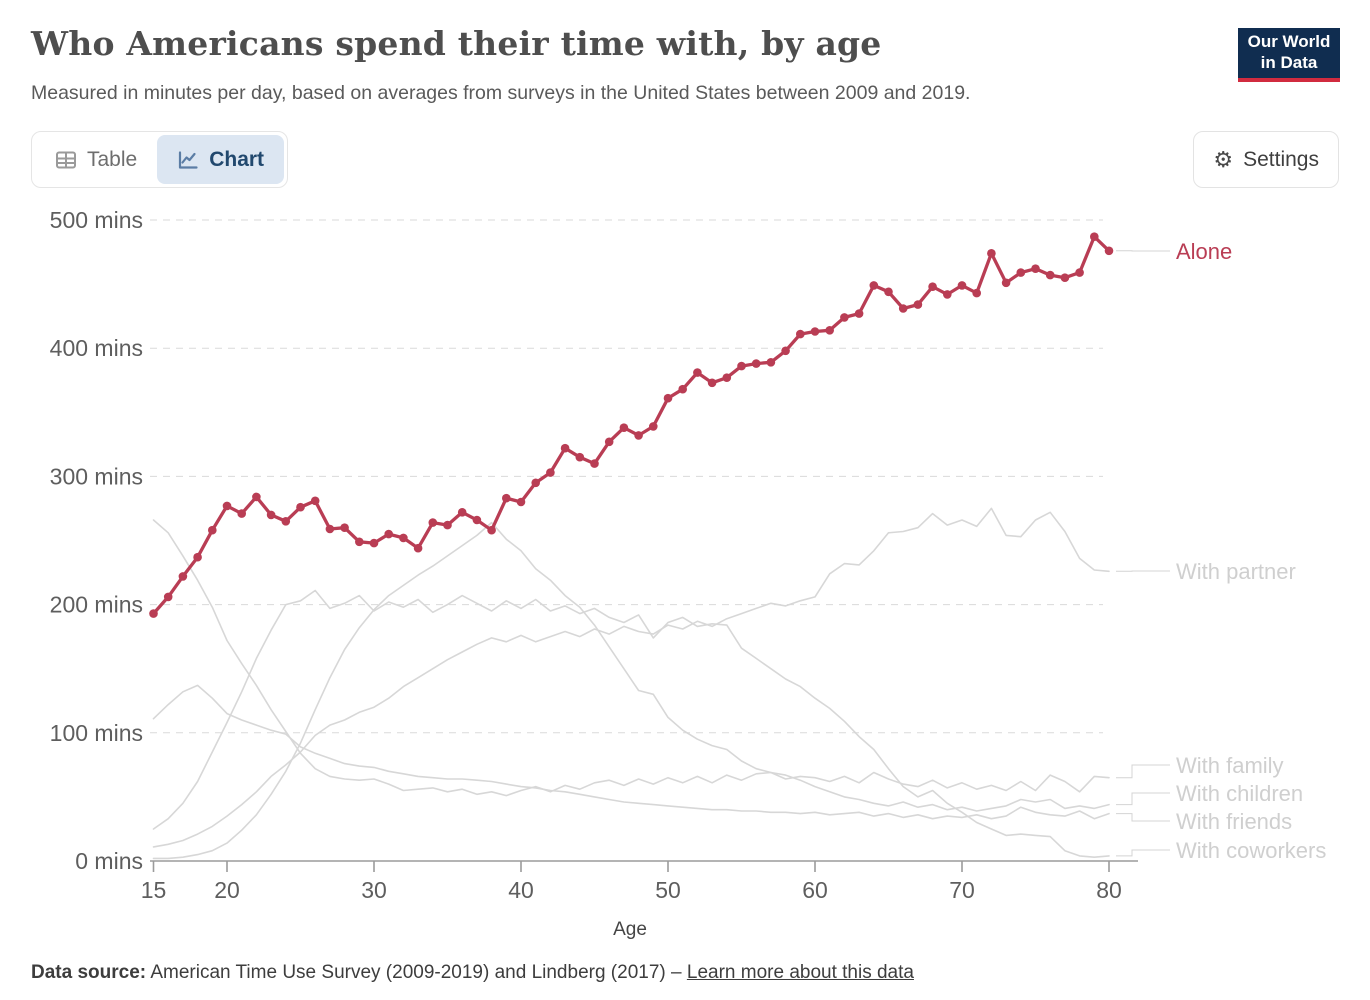 This screenshot has height=1000, width=1370. Describe the element at coordinates (96, 348) in the screenshot. I see `y-axis-tick-label: 400 mins` at that location.